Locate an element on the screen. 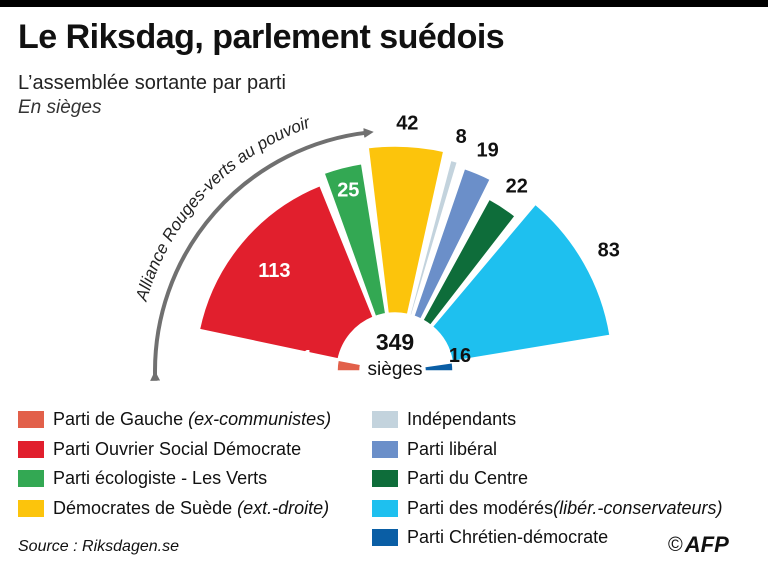 The width and height of the screenshot is (768, 572). legend-item-social-democrates: Parti Ouvrier Social Démocrate is located at coordinates (174, 450).